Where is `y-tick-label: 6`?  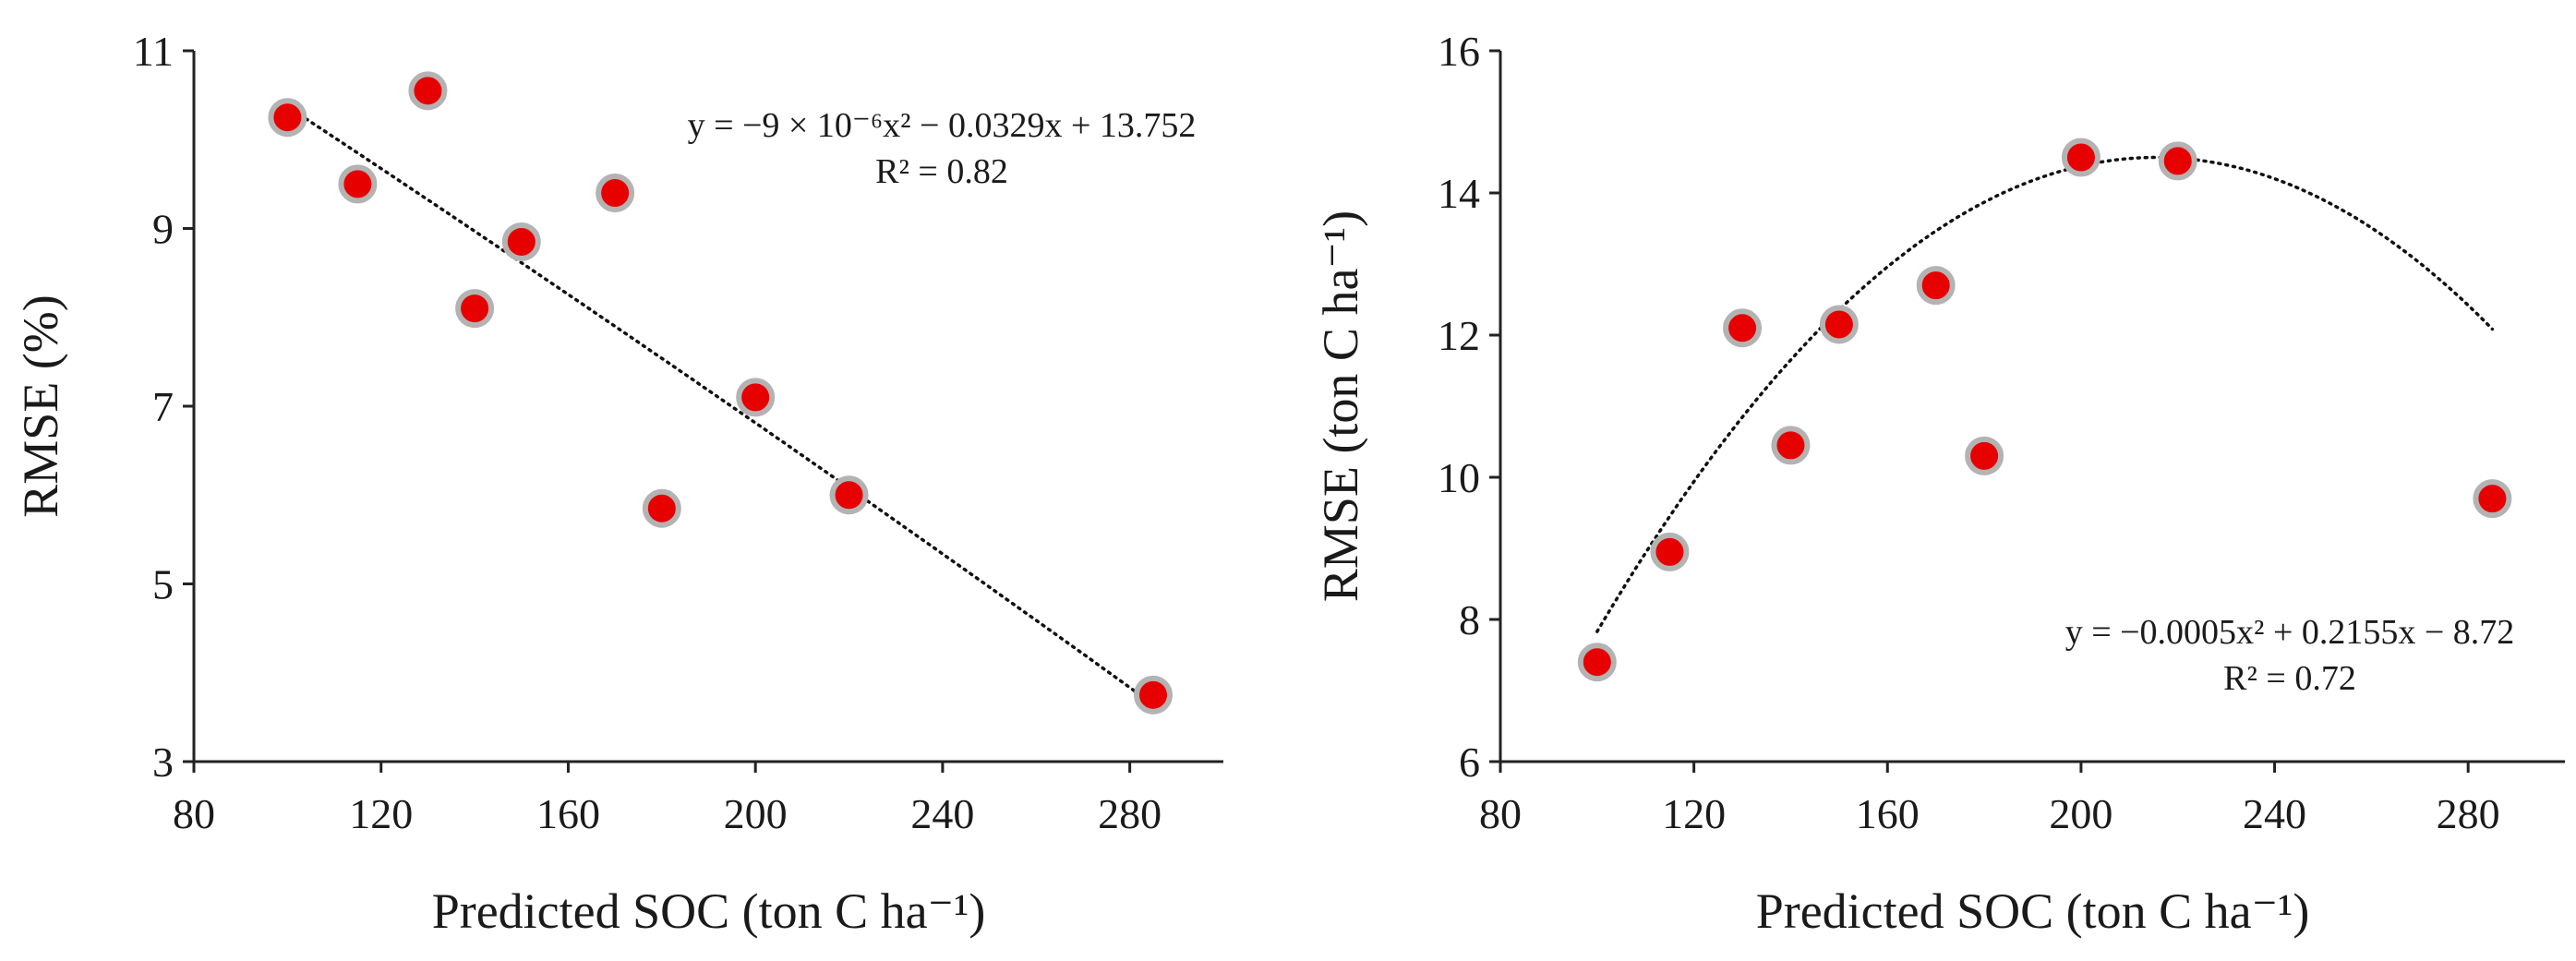
y-tick-label: 6 is located at coordinates (1469, 763).